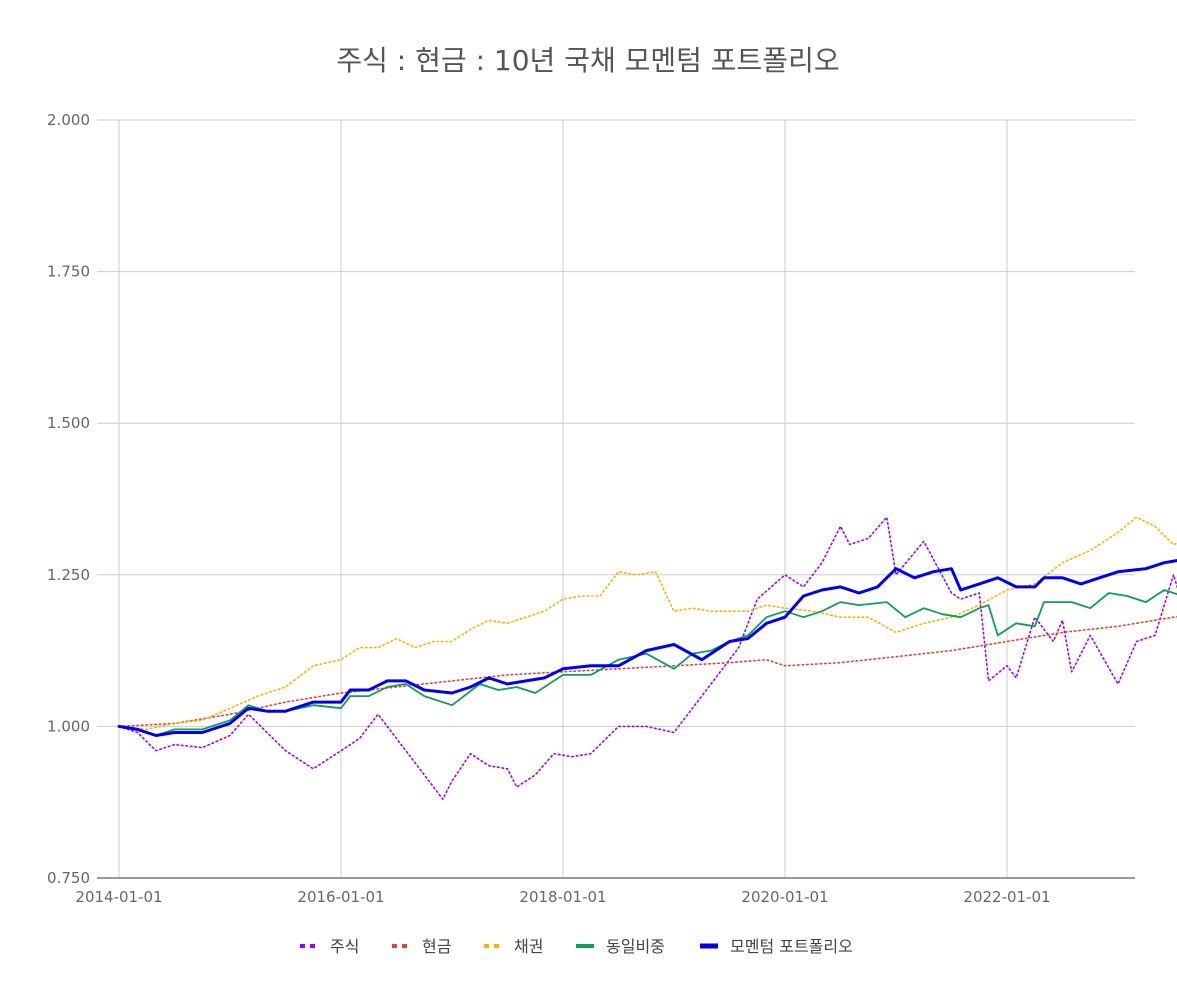 The image size is (1177, 1001). Describe the element at coordinates (528, 946) in the screenshot. I see `legend-label: 채권` at that location.